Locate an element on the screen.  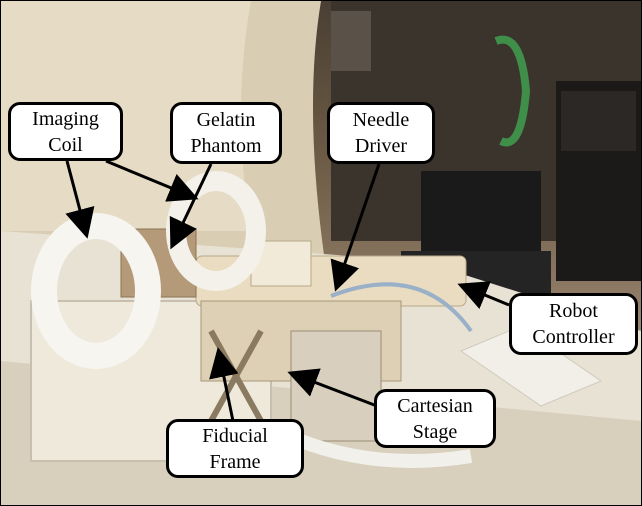
needle-driver-line1: Needle is located at coordinates (381, 120).